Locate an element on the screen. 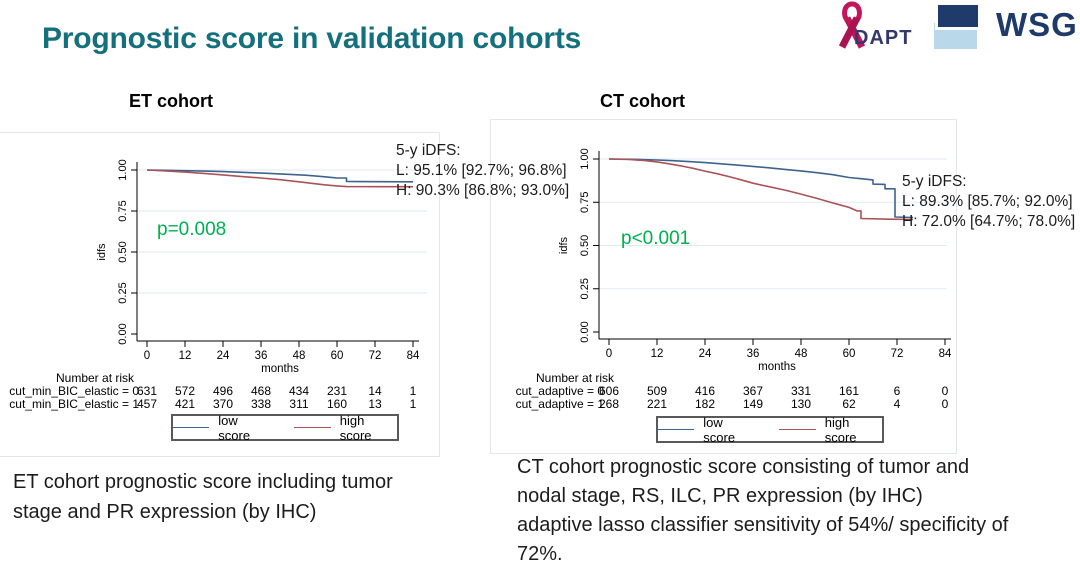 The image size is (1080, 562). risk-count: 4 is located at coordinates (897, 404).